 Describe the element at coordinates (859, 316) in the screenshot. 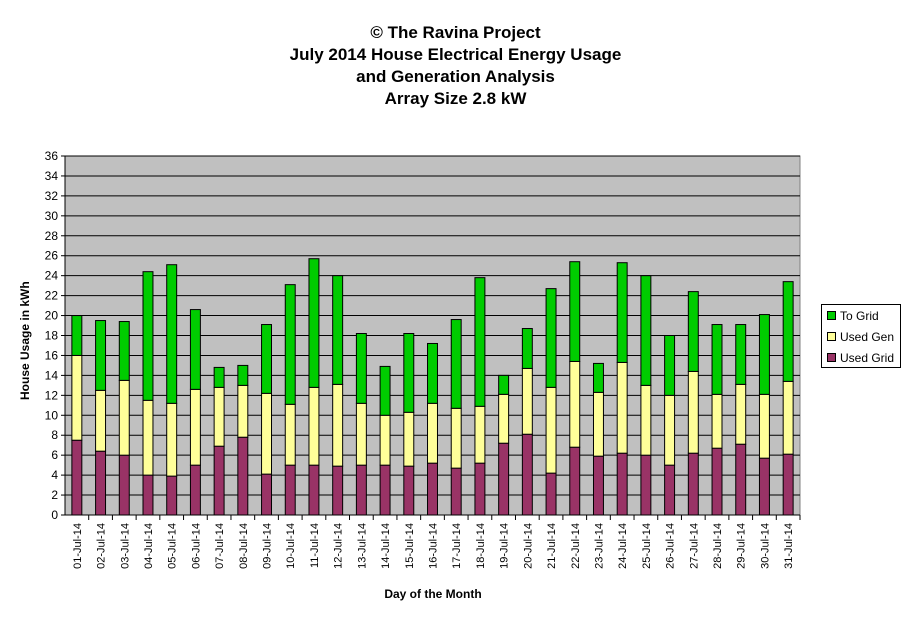

I see `legend-label-to-grid: To Grid` at that location.